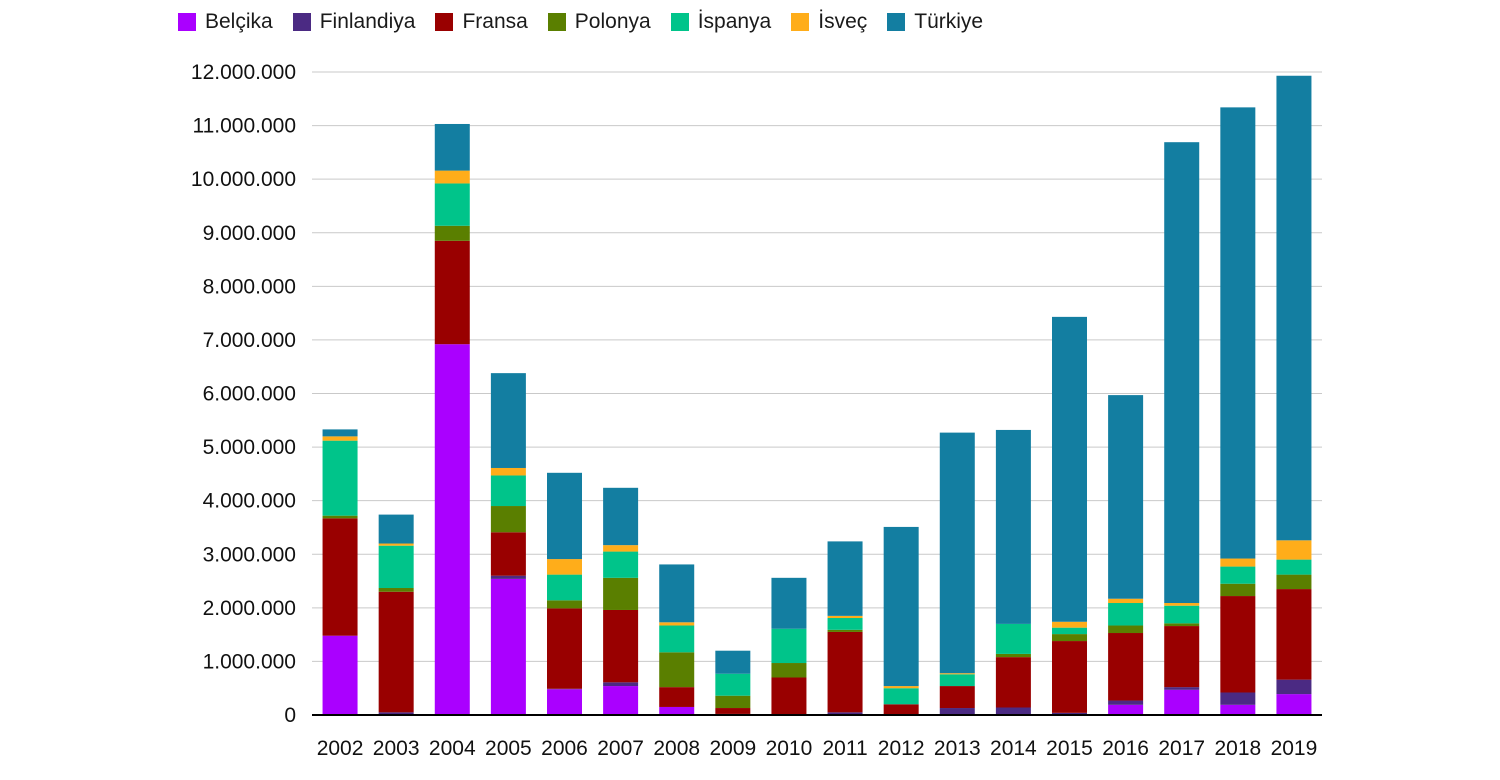 The width and height of the screenshot is (1500, 780). Describe the element at coordinates (1181, 748) in the screenshot. I see `x-tick-label: 2017` at that location.